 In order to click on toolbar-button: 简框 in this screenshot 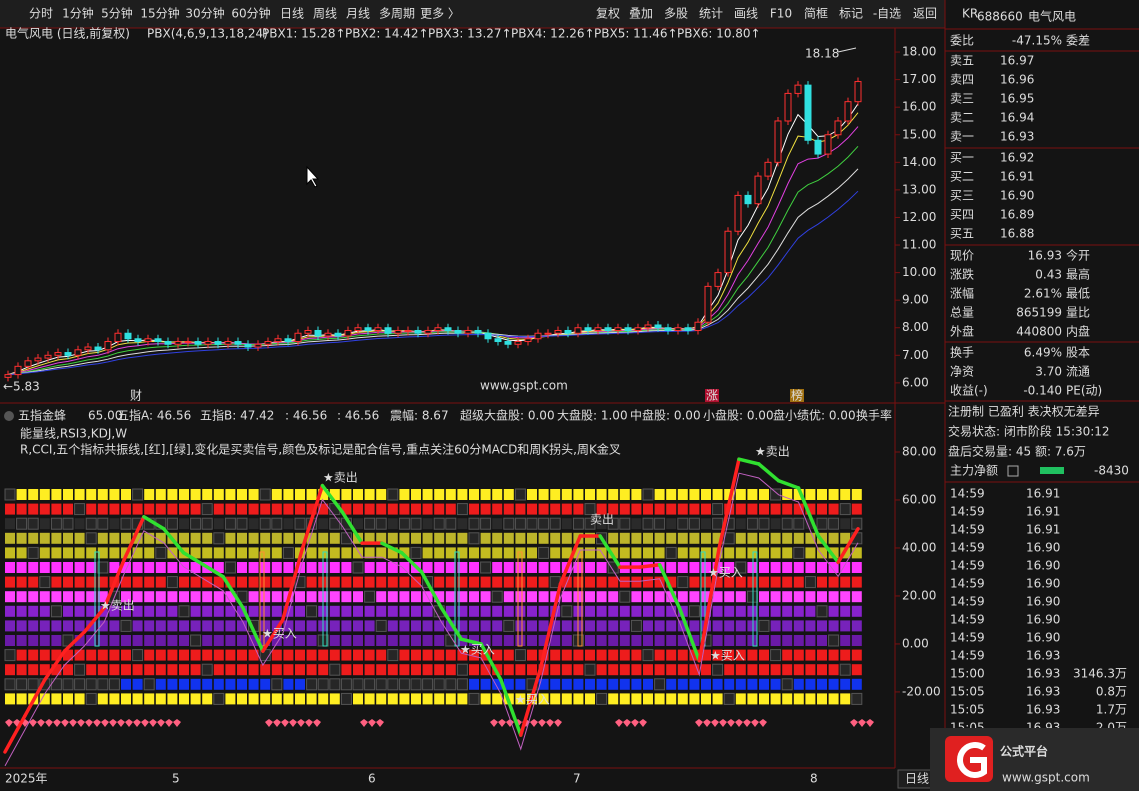, I will do `click(816, 14)`.